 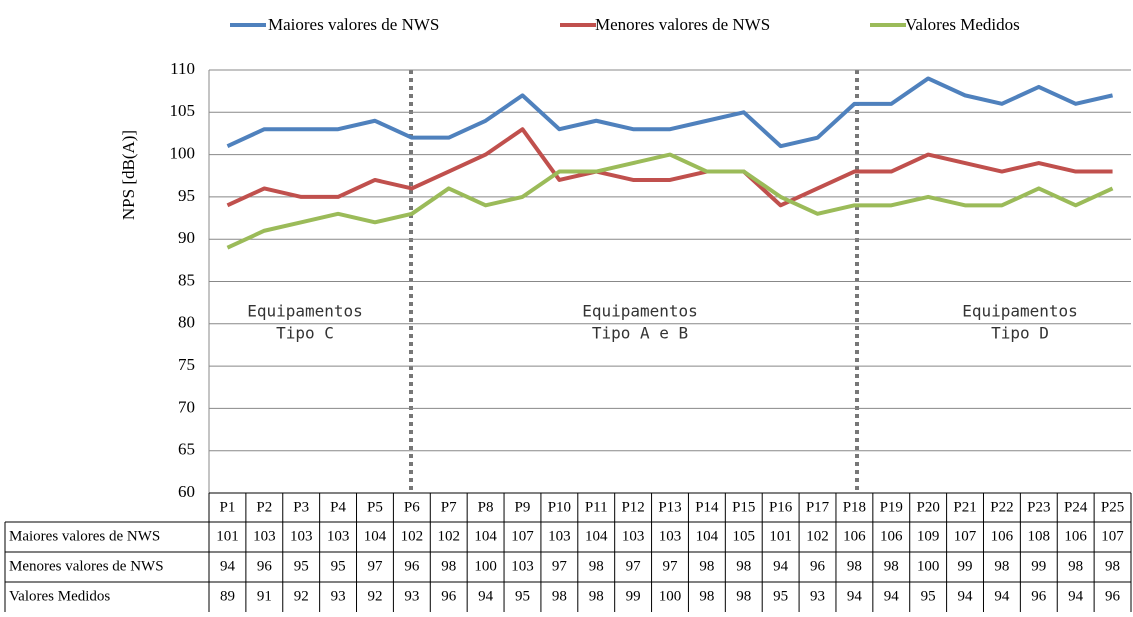 What do you see at coordinates (744, 536) in the screenshot?
I see `table-value: 105` at bounding box center [744, 536].